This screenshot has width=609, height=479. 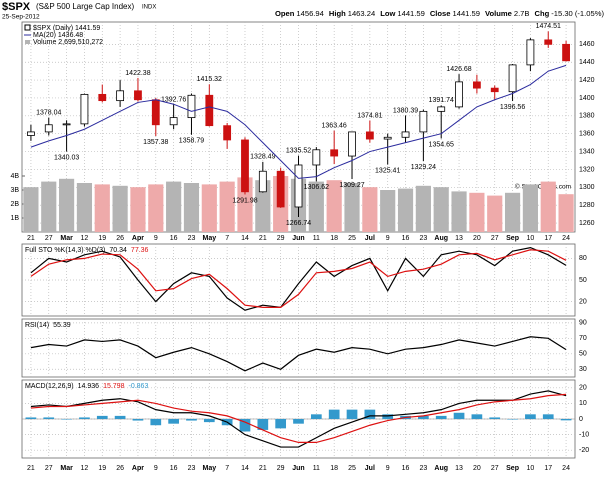 I want to click on high-label: 1378.04, so click(x=48, y=112).